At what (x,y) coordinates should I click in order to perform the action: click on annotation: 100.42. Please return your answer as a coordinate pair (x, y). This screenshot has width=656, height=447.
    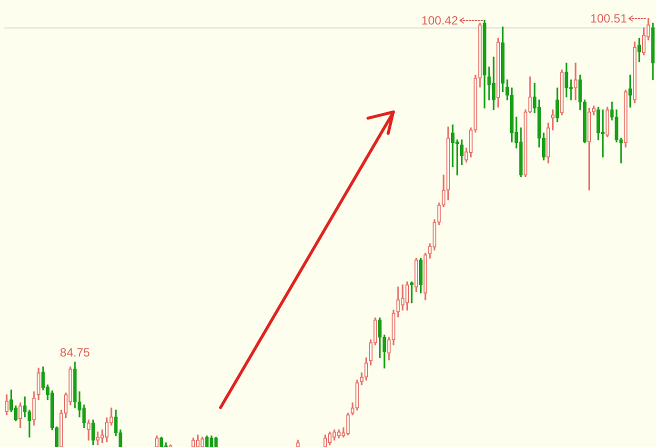
    Looking at the image, I should click on (439, 20).